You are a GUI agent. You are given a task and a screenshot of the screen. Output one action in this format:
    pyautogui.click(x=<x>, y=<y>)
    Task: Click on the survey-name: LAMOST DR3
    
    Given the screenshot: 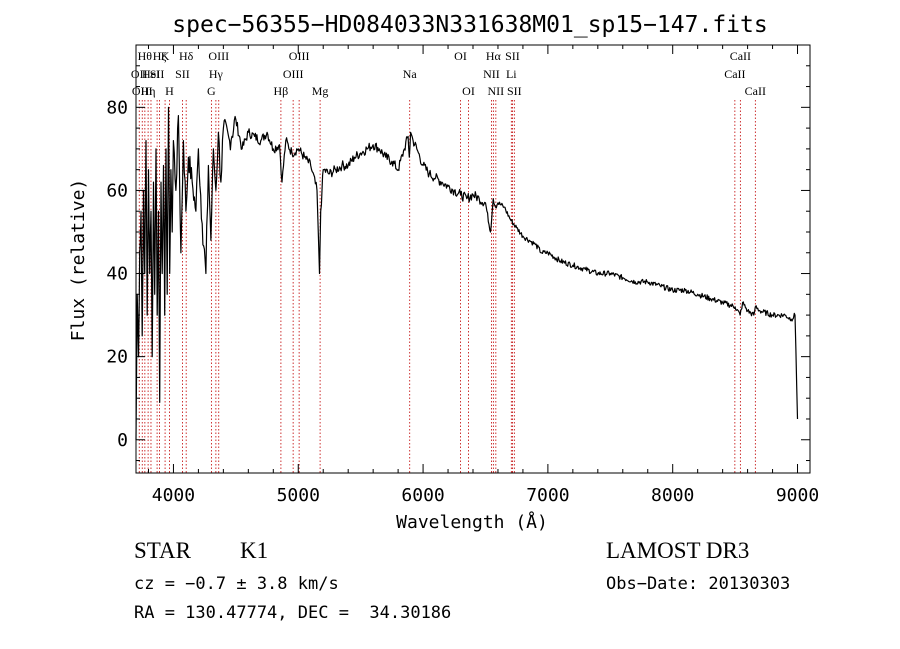 What is the action you would take?
    pyautogui.click(x=678, y=550)
    